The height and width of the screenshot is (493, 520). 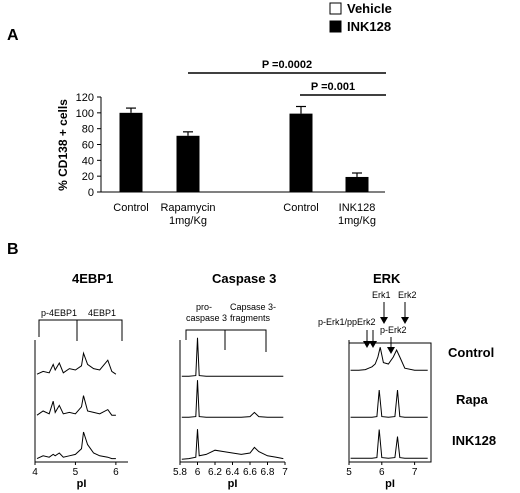 I want to click on annotations-erk: Erk1 Erk2 p-Erk1/ppErk2 p-Erk2, so click(x=367, y=322).